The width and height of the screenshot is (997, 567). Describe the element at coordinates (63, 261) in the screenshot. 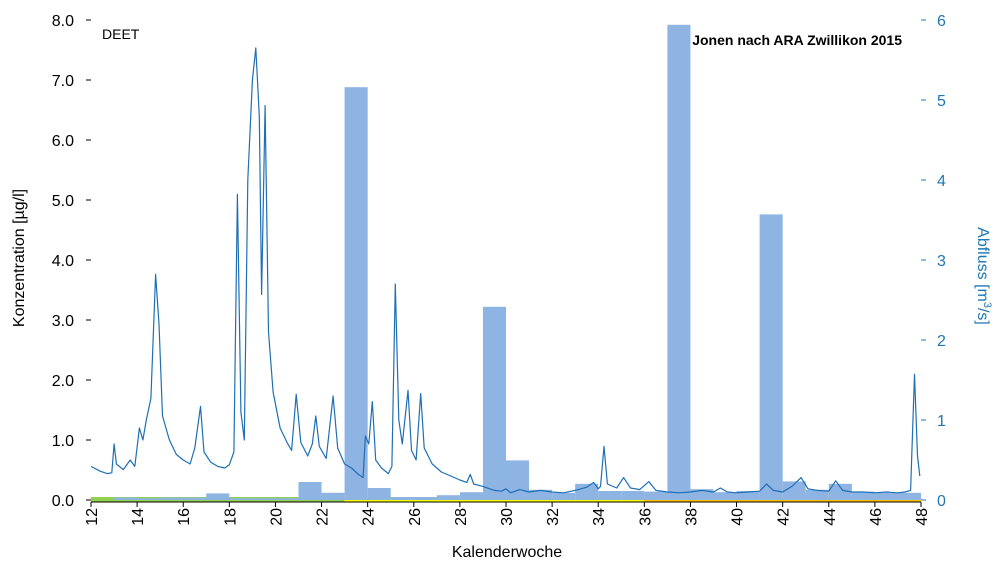

I see `y-tick-label-4: 4.0` at that location.